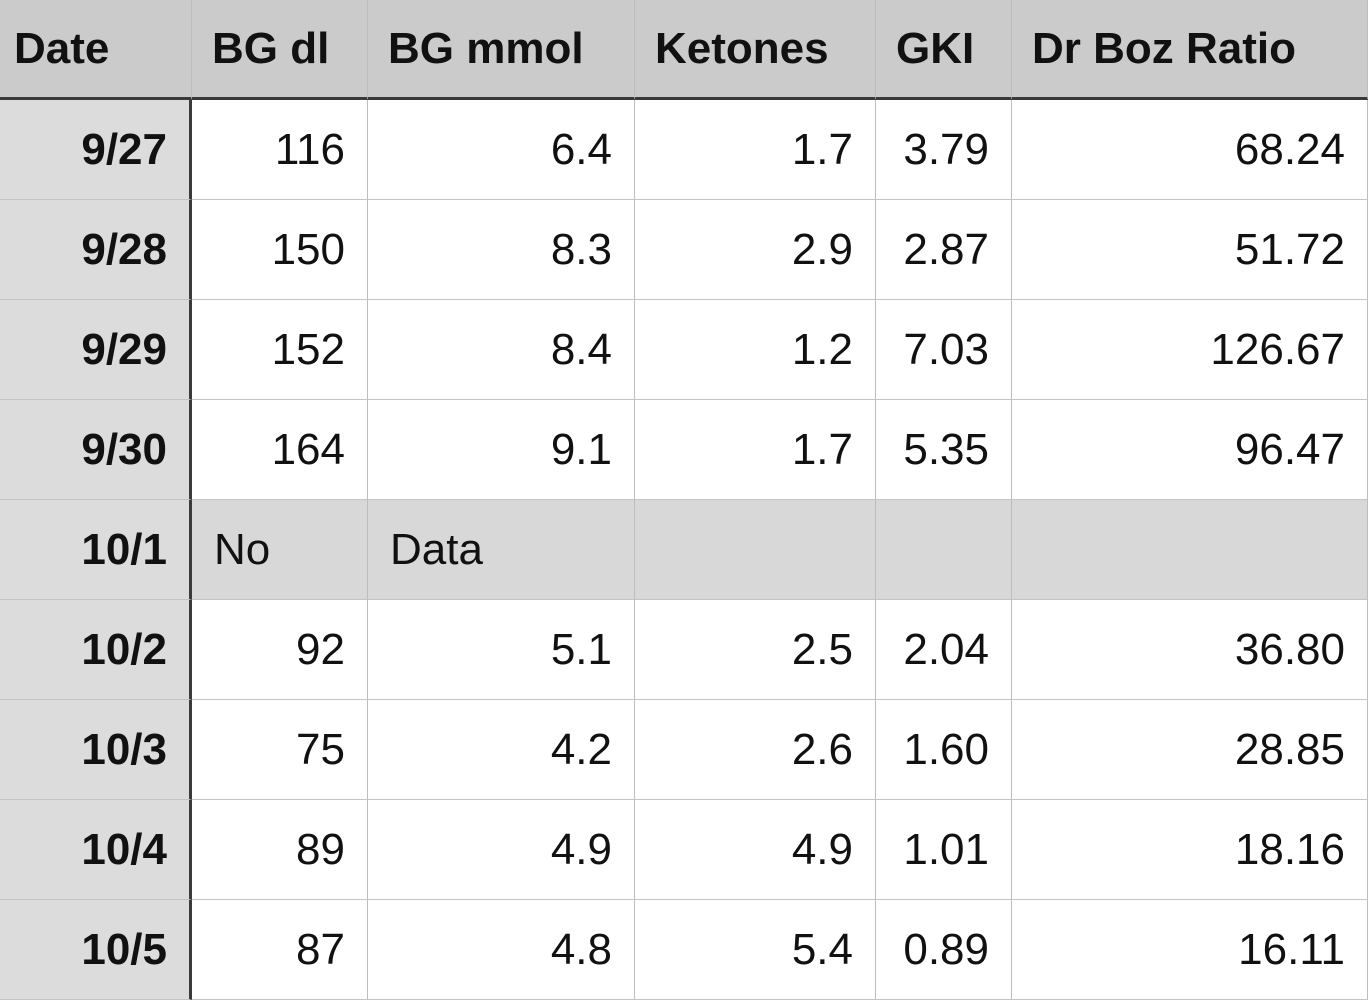 This screenshot has width=1368, height=1000. Describe the element at coordinates (280, 850) in the screenshot. I see `cell-value: 89` at that location.